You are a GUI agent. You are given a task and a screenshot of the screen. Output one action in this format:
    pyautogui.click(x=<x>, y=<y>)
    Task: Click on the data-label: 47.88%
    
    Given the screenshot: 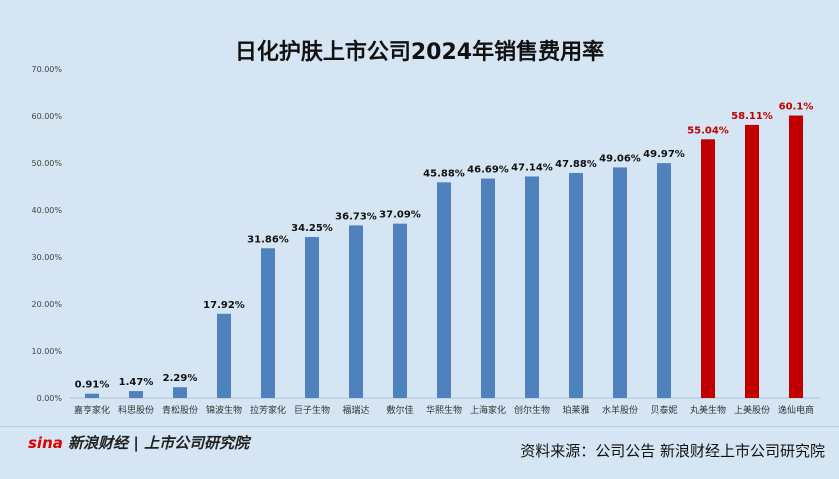 What is the action you would take?
    pyautogui.click(x=576, y=164)
    